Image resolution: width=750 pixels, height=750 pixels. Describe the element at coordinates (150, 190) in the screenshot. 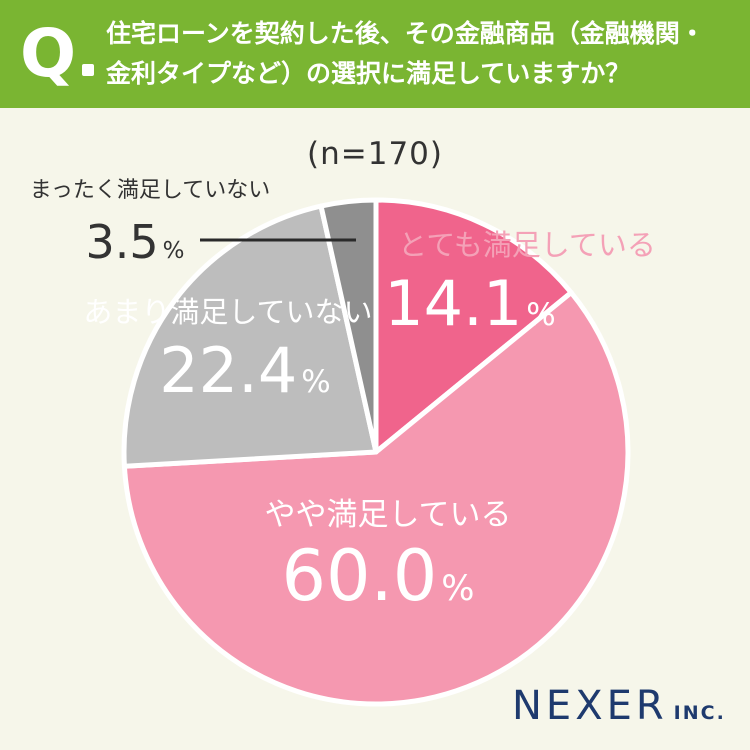

I see `slice-label-not-at-all-satisfied: まったく満足していない` at that location.